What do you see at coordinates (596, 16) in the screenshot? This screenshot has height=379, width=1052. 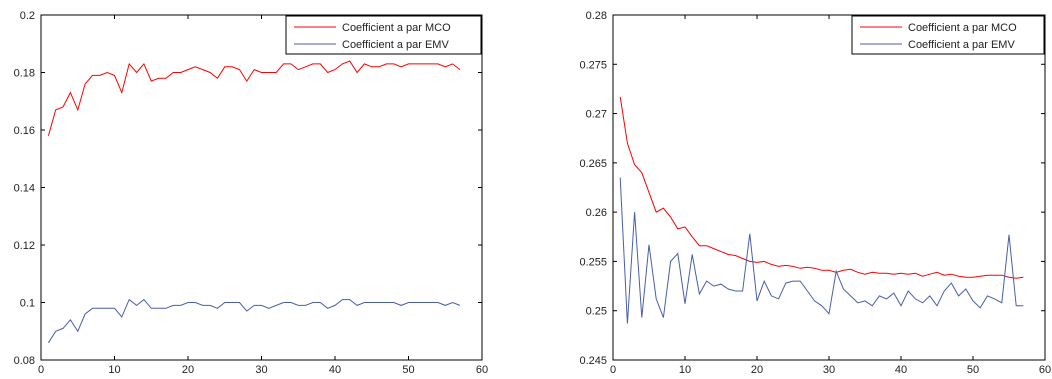 I see `y-tick-label: 0.28` at bounding box center [596, 16].